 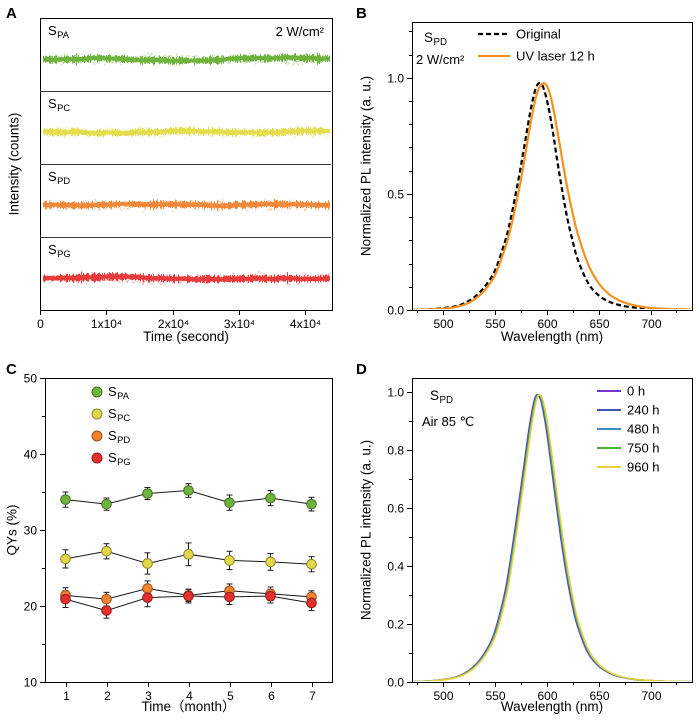 What do you see at coordinates (361, 13) in the screenshot?
I see `panel-b-letter: B` at bounding box center [361, 13].